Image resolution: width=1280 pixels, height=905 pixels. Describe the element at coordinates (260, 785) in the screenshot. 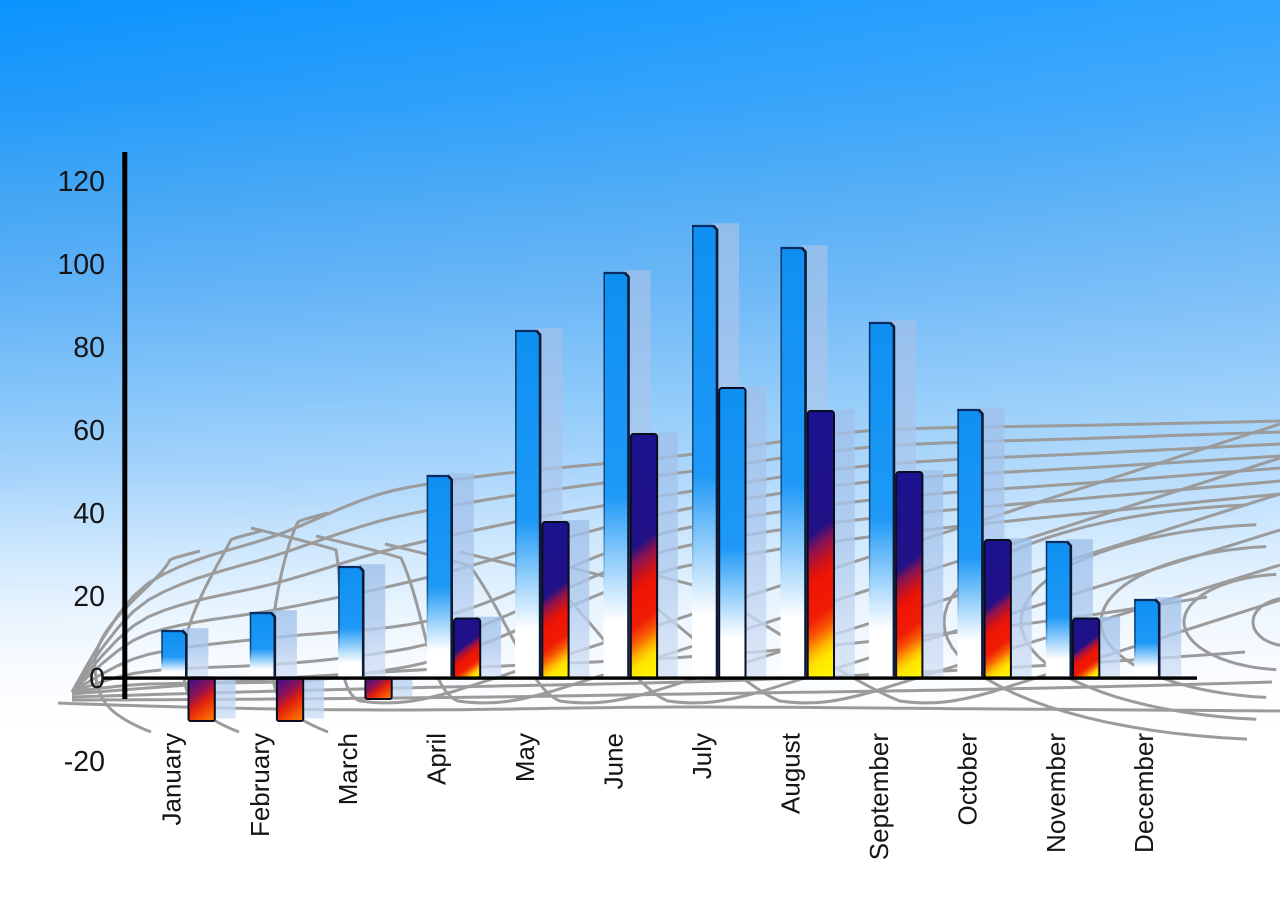

I see `svg-text: February` at that location.